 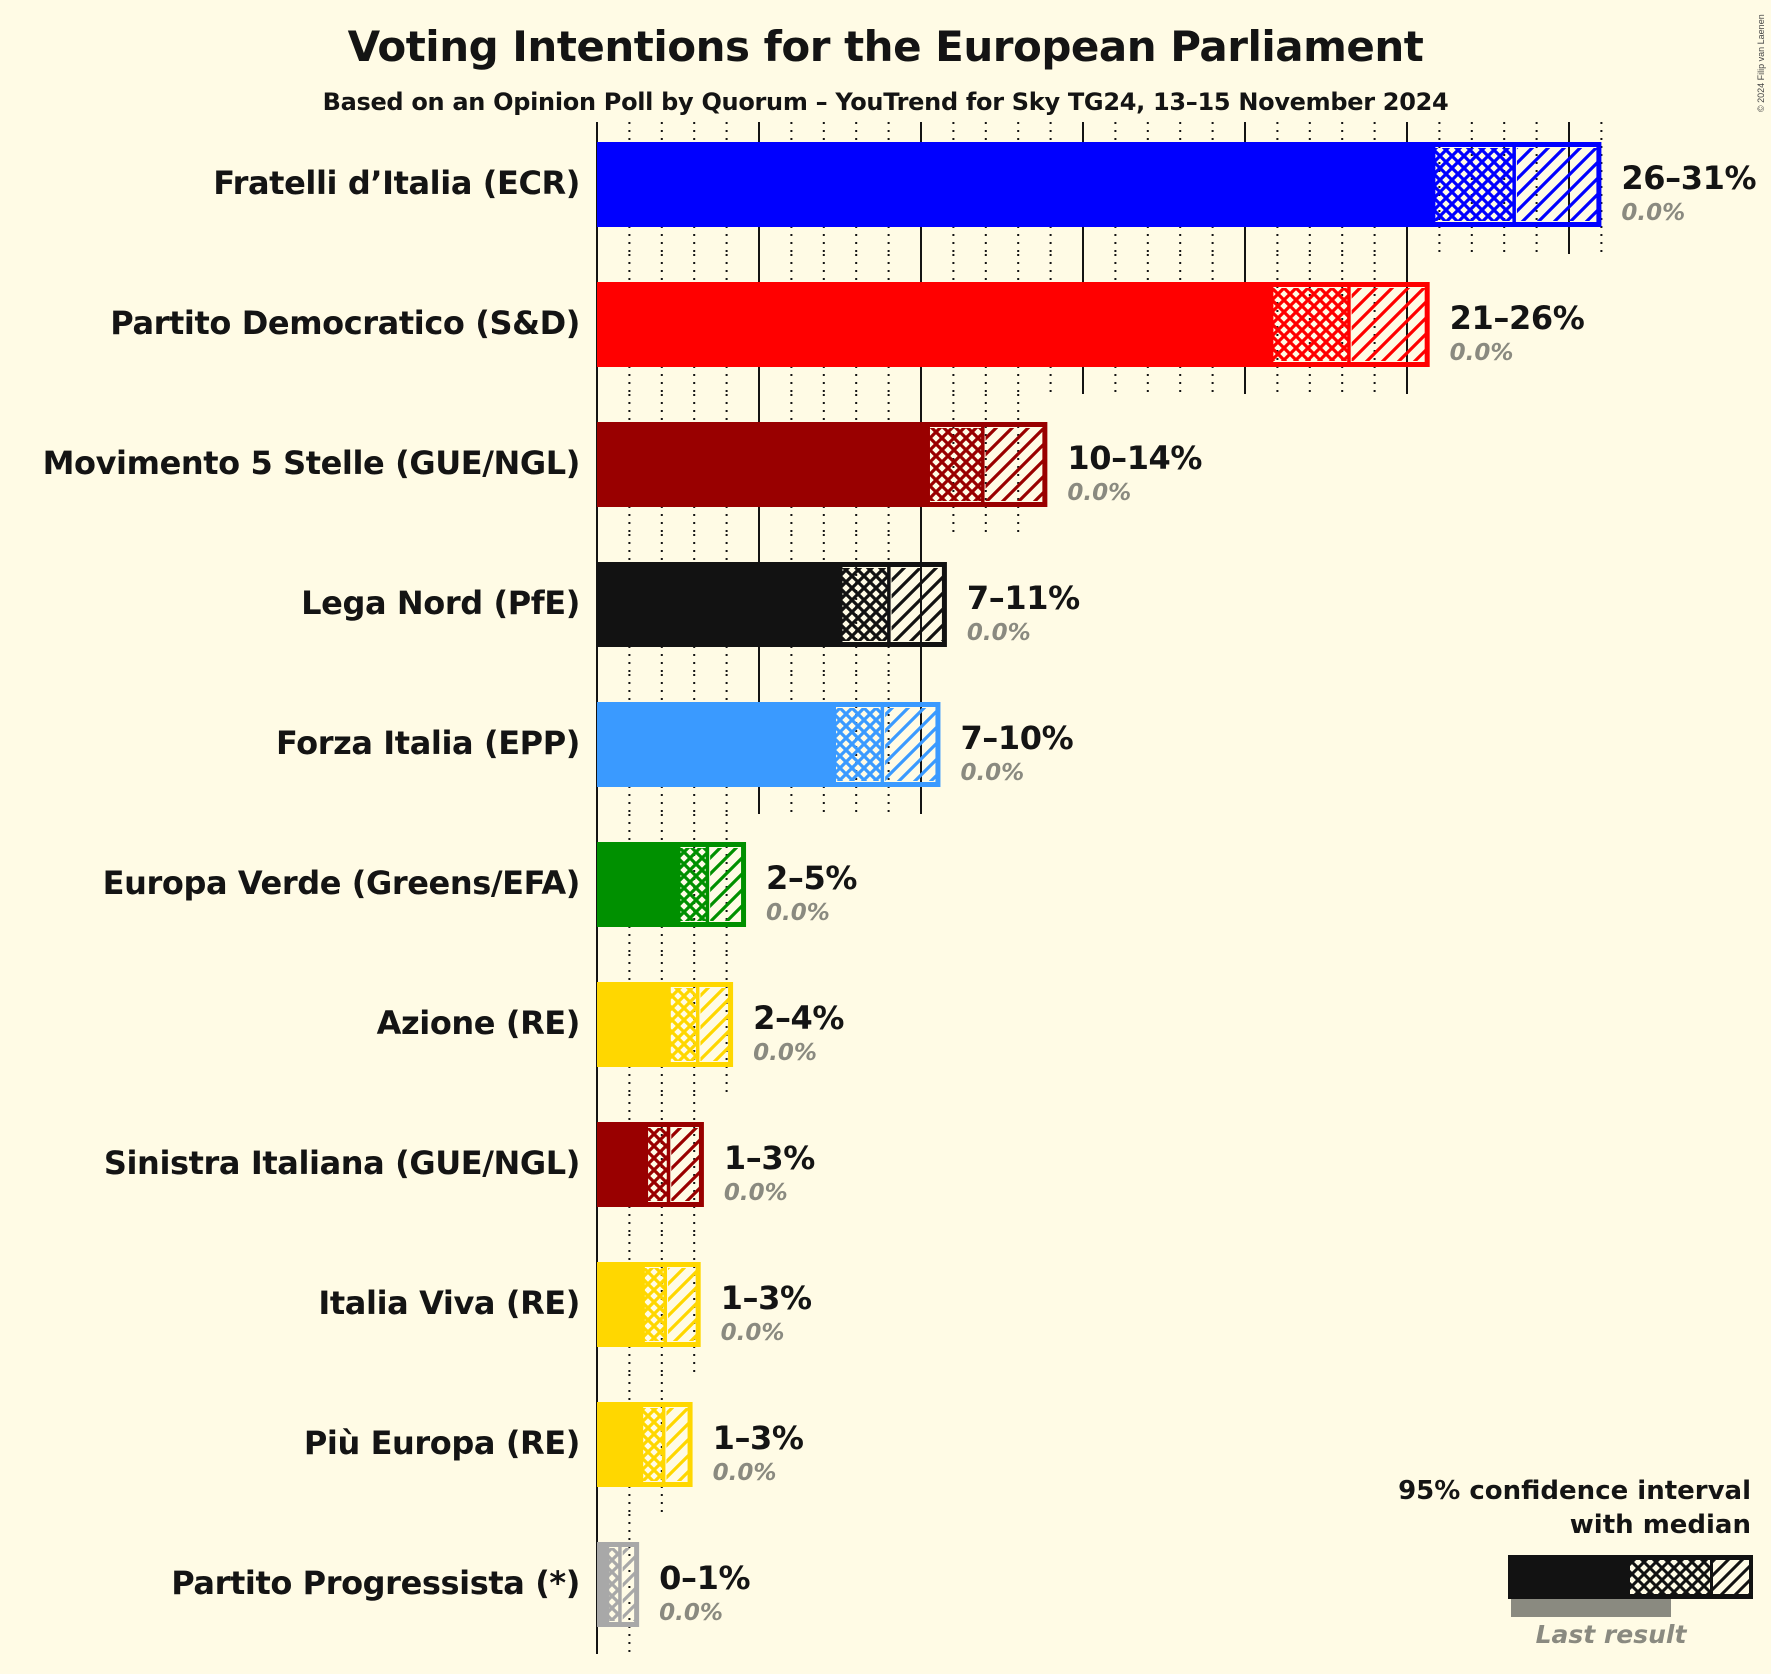 I want to click on party-label: Partito Democratico (S&D), so click(x=345, y=323).